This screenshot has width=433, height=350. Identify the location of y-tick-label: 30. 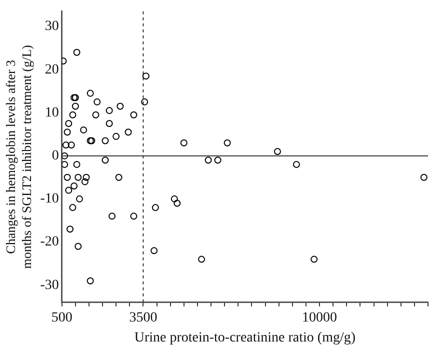
(51, 26).